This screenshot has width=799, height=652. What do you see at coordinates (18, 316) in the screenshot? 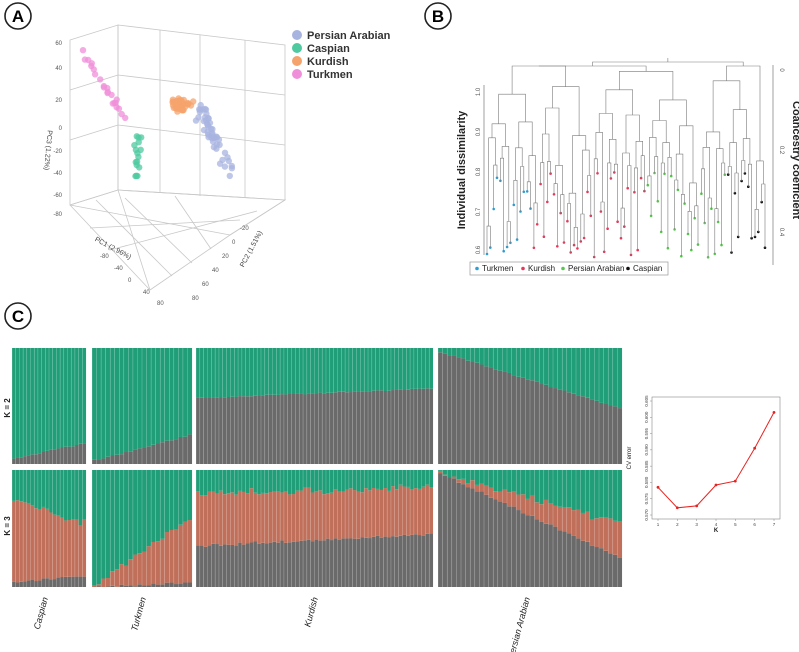
I see `panel-c-letter: C` at bounding box center [18, 316].